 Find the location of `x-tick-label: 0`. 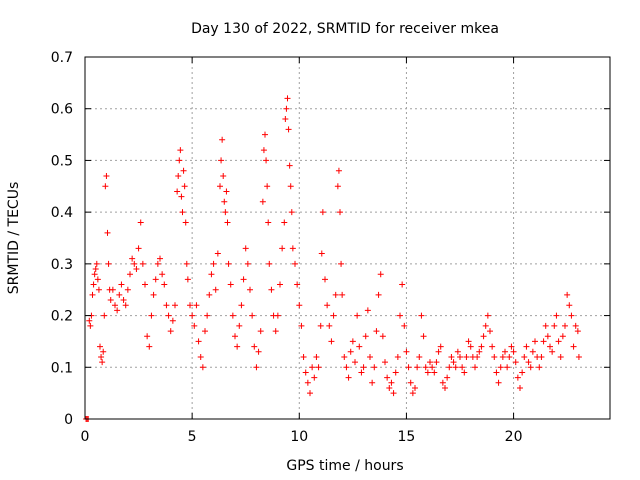

x-tick-label: 0 is located at coordinates (85, 437).